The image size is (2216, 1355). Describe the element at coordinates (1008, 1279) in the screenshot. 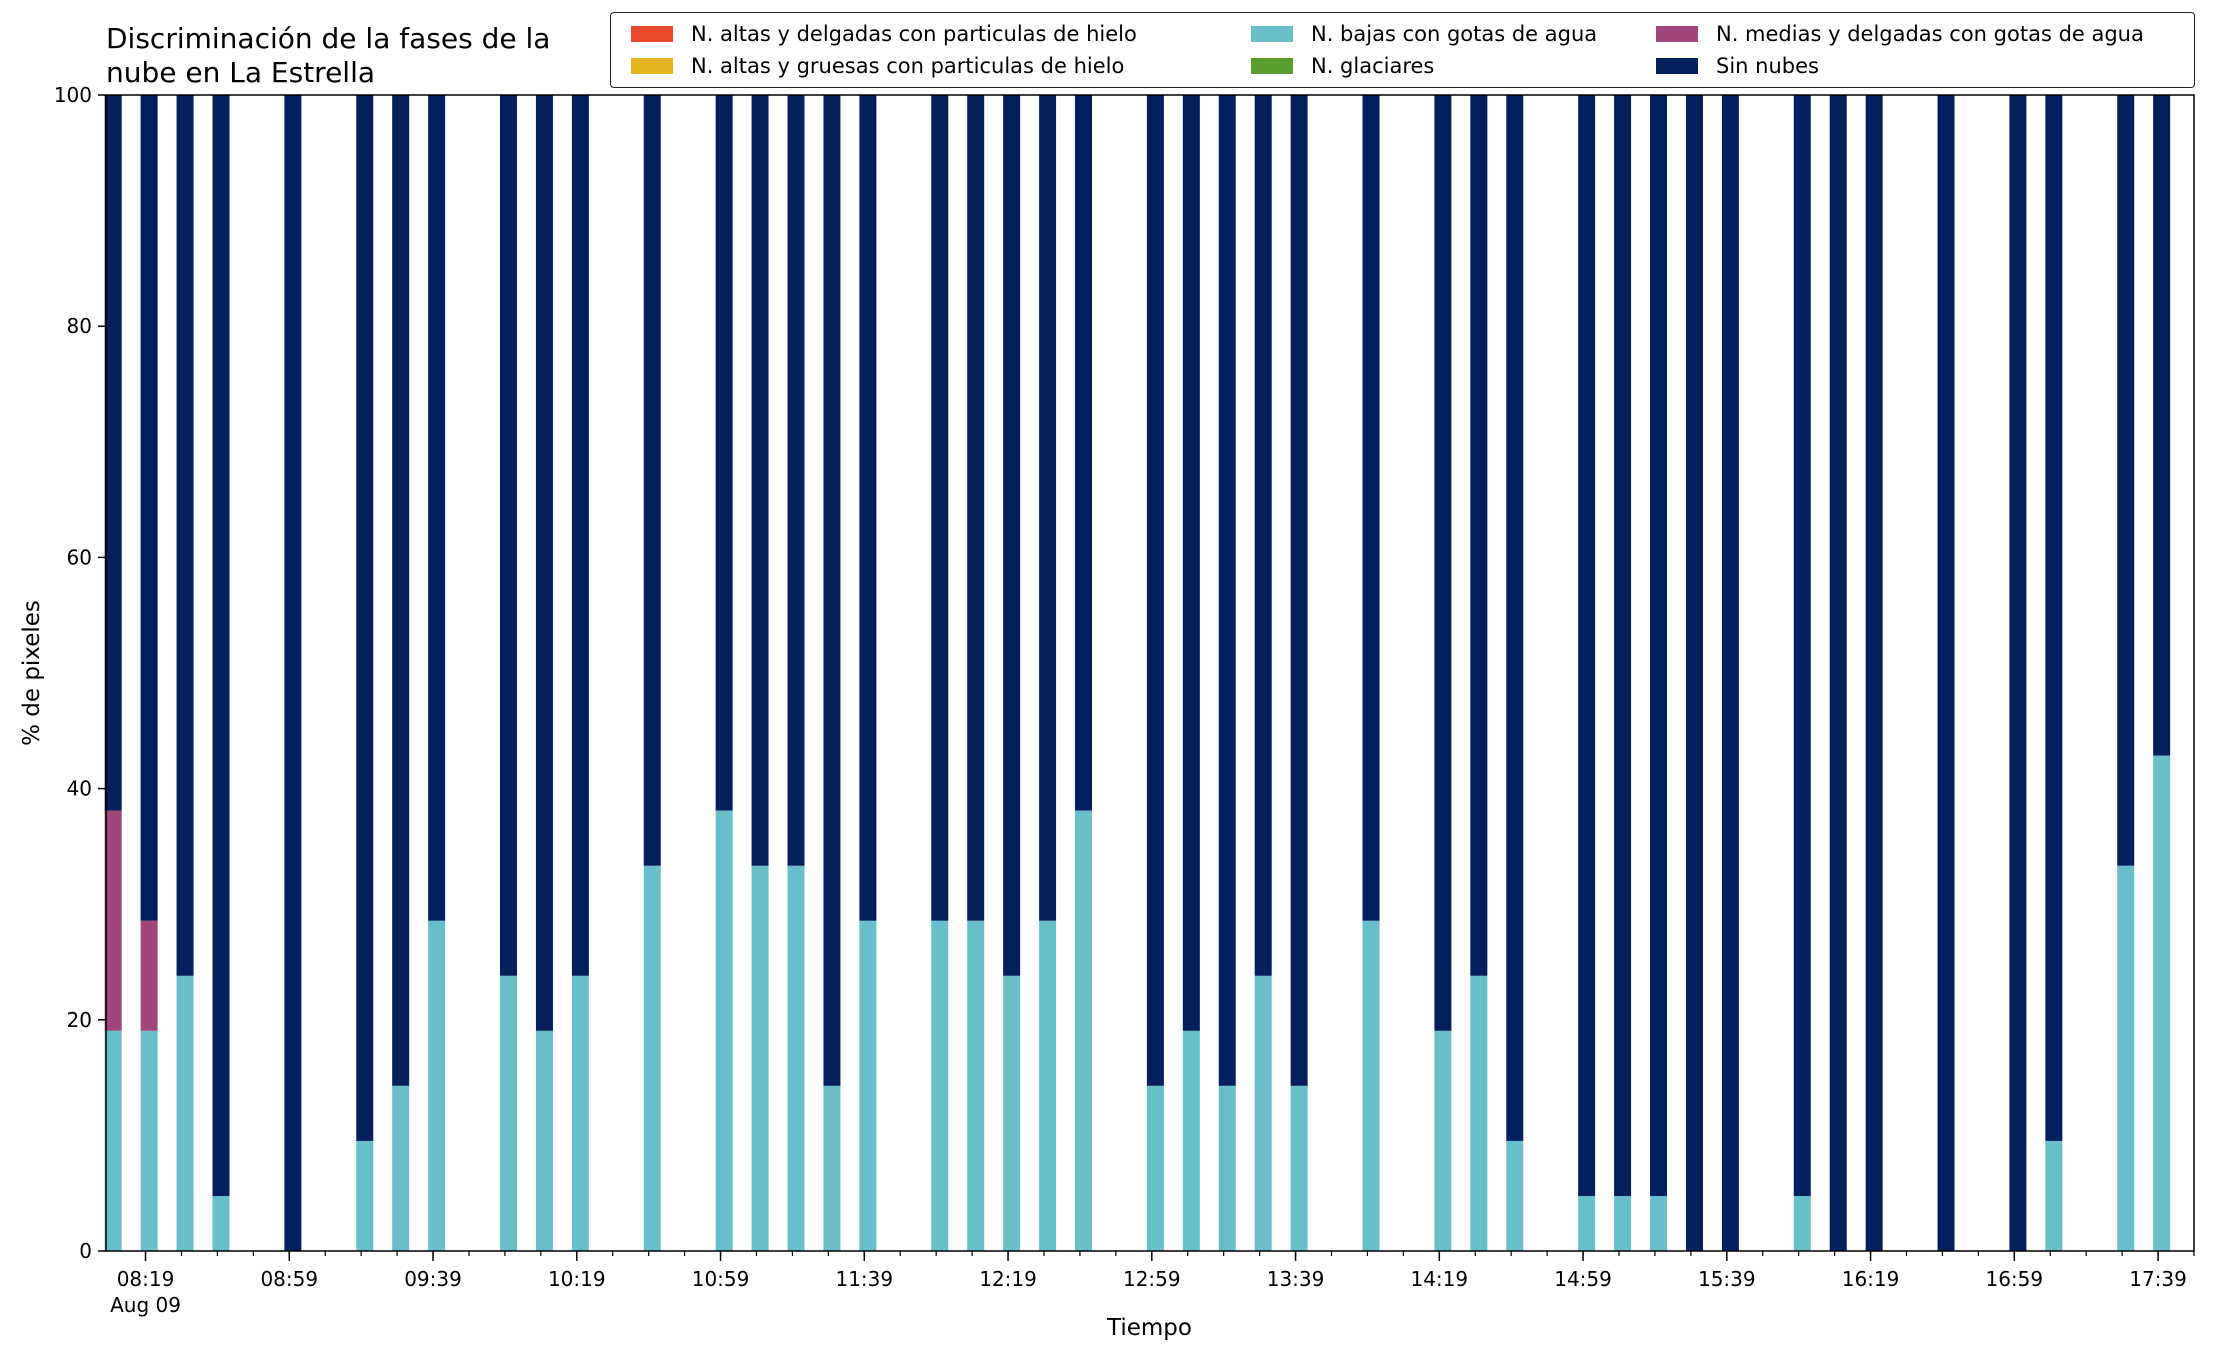

I see `x-tick-label: 12:19` at that location.